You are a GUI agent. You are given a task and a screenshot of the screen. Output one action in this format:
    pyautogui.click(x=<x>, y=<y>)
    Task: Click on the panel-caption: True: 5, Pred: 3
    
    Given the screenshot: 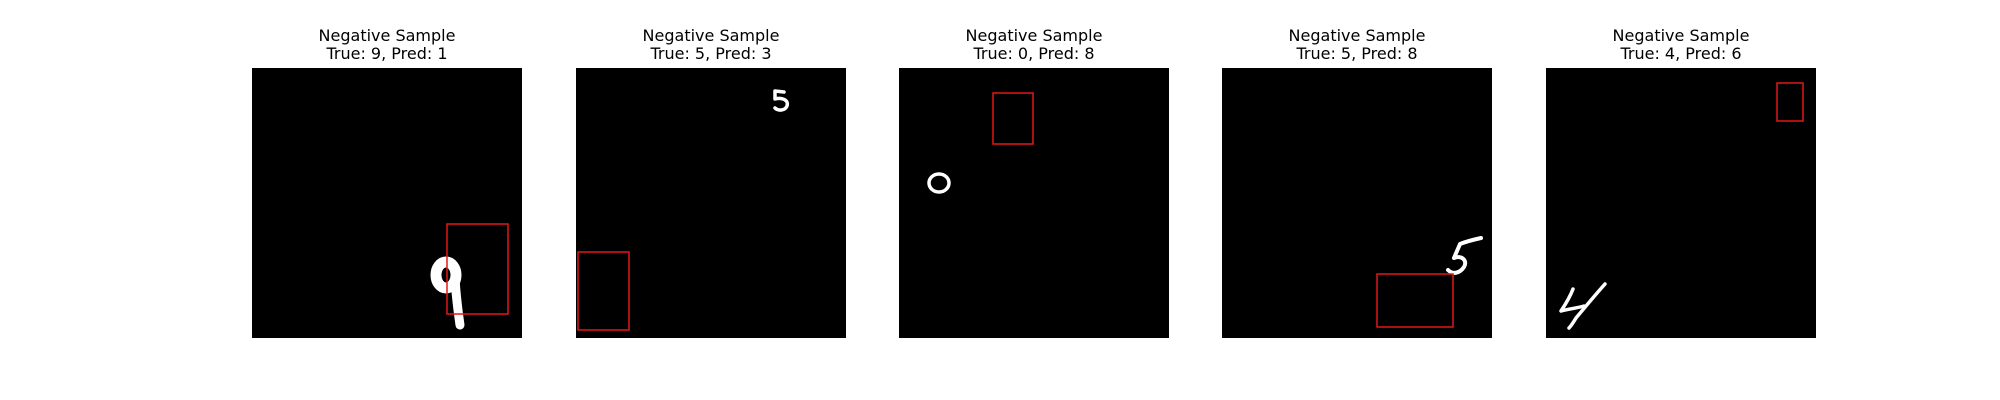 What is the action you would take?
    pyautogui.click(x=711, y=53)
    